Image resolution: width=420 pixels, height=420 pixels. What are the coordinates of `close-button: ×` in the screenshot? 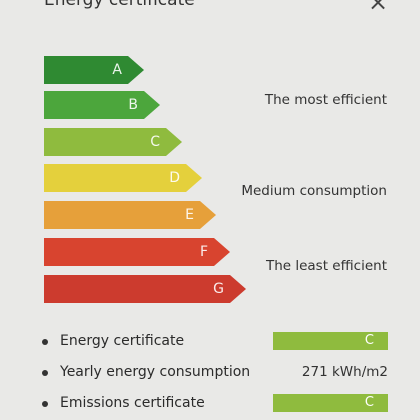 It's located at (378, 8).